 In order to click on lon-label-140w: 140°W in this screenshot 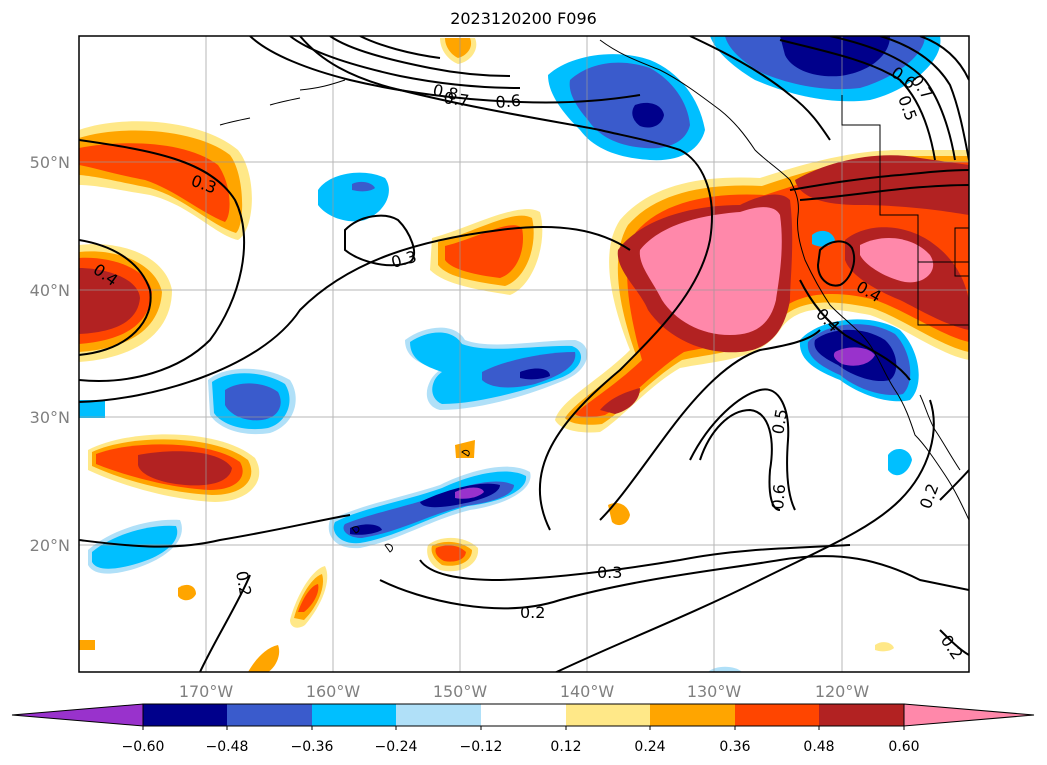, I will do `click(587, 691)`.